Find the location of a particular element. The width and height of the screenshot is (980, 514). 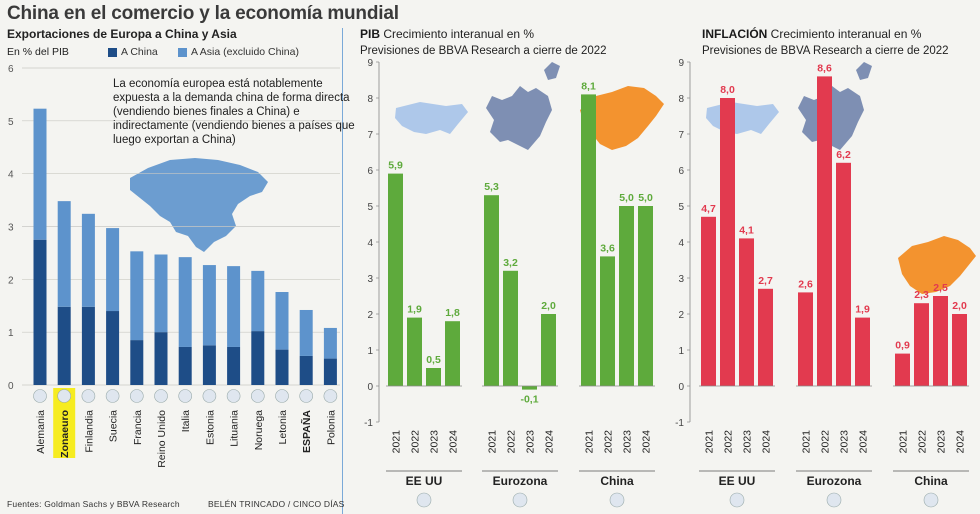

pib-bar-eurozona-2023 is located at coordinates (529, 388).